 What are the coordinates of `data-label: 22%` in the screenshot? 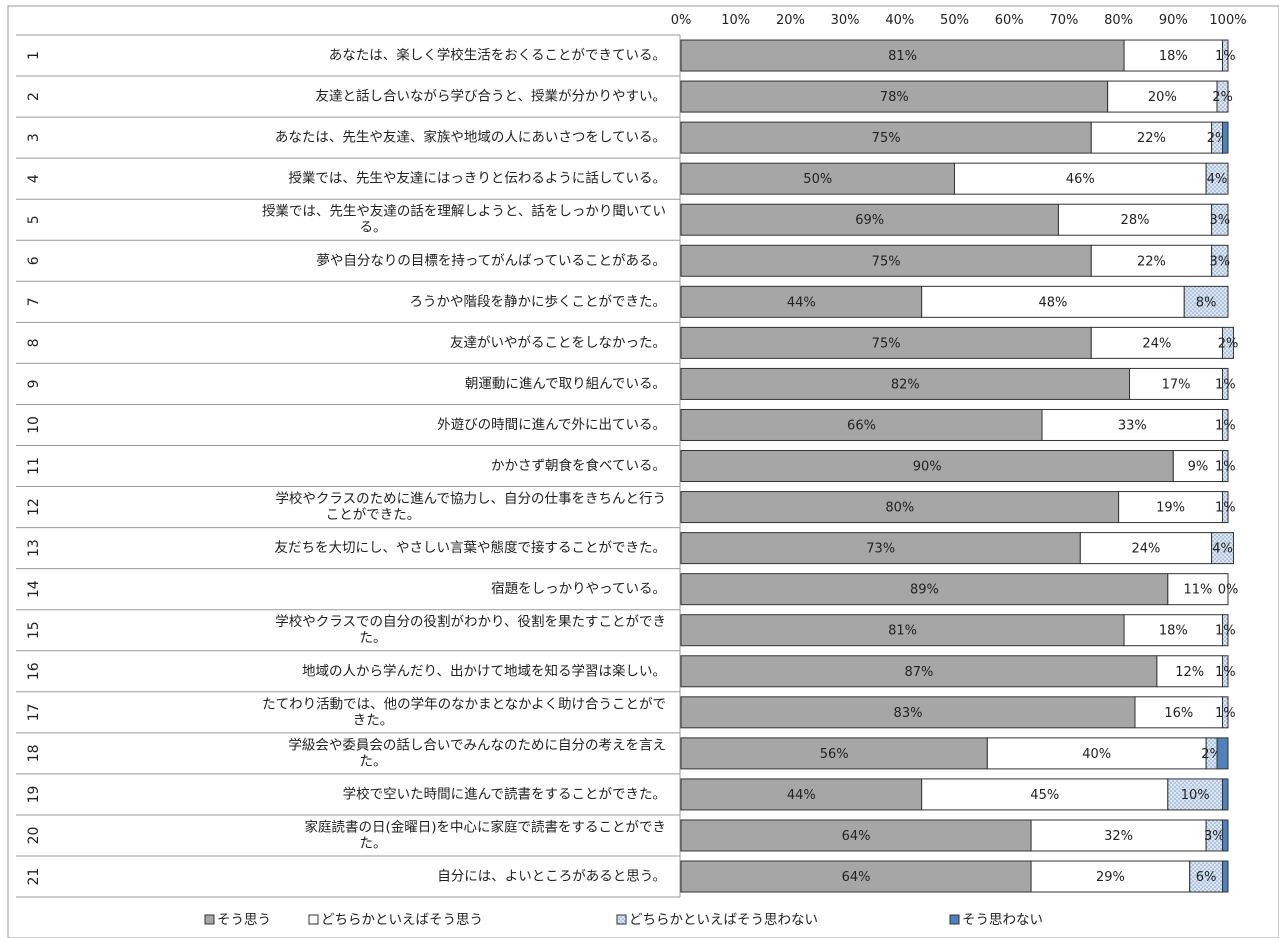 It's located at (1151, 261).